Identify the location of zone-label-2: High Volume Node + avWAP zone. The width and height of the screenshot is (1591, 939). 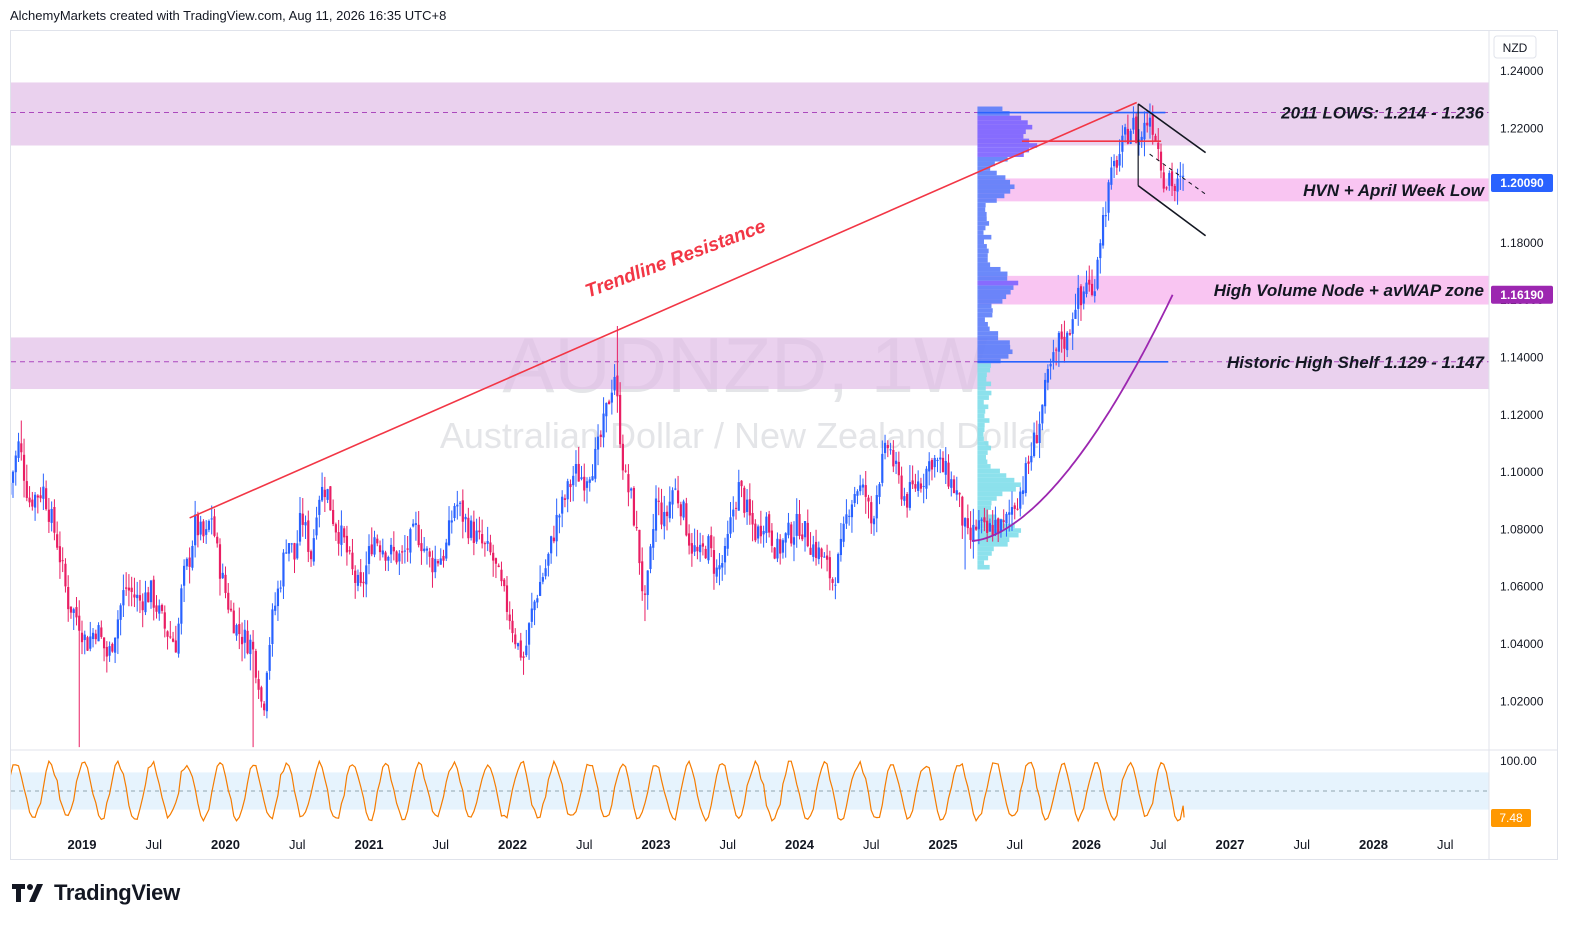
(1349, 290).